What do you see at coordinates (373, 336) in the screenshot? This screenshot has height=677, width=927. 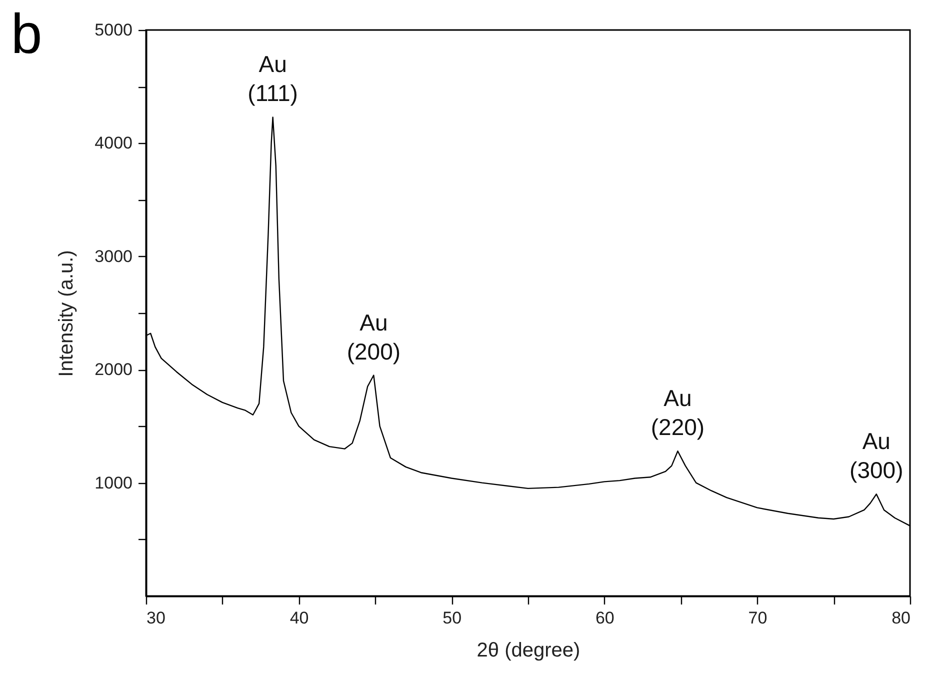 I see `annotation: Au (200)` at bounding box center [373, 336].